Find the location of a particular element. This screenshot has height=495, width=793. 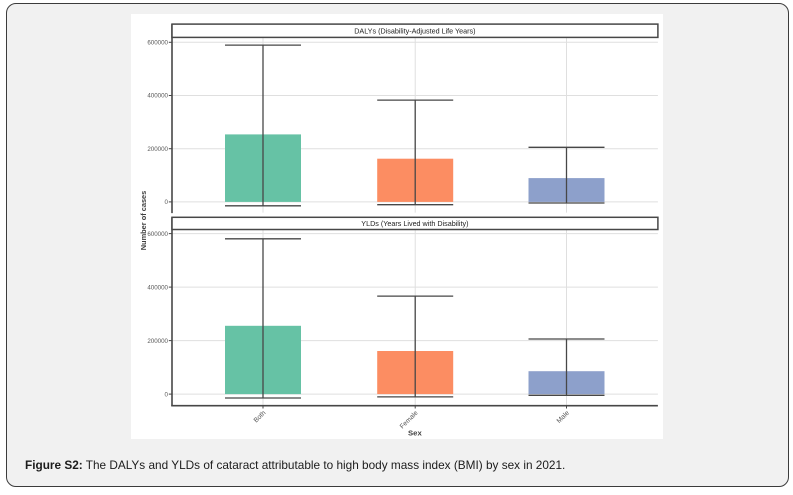

svg-text: Sex is located at coordinates (415, 432).